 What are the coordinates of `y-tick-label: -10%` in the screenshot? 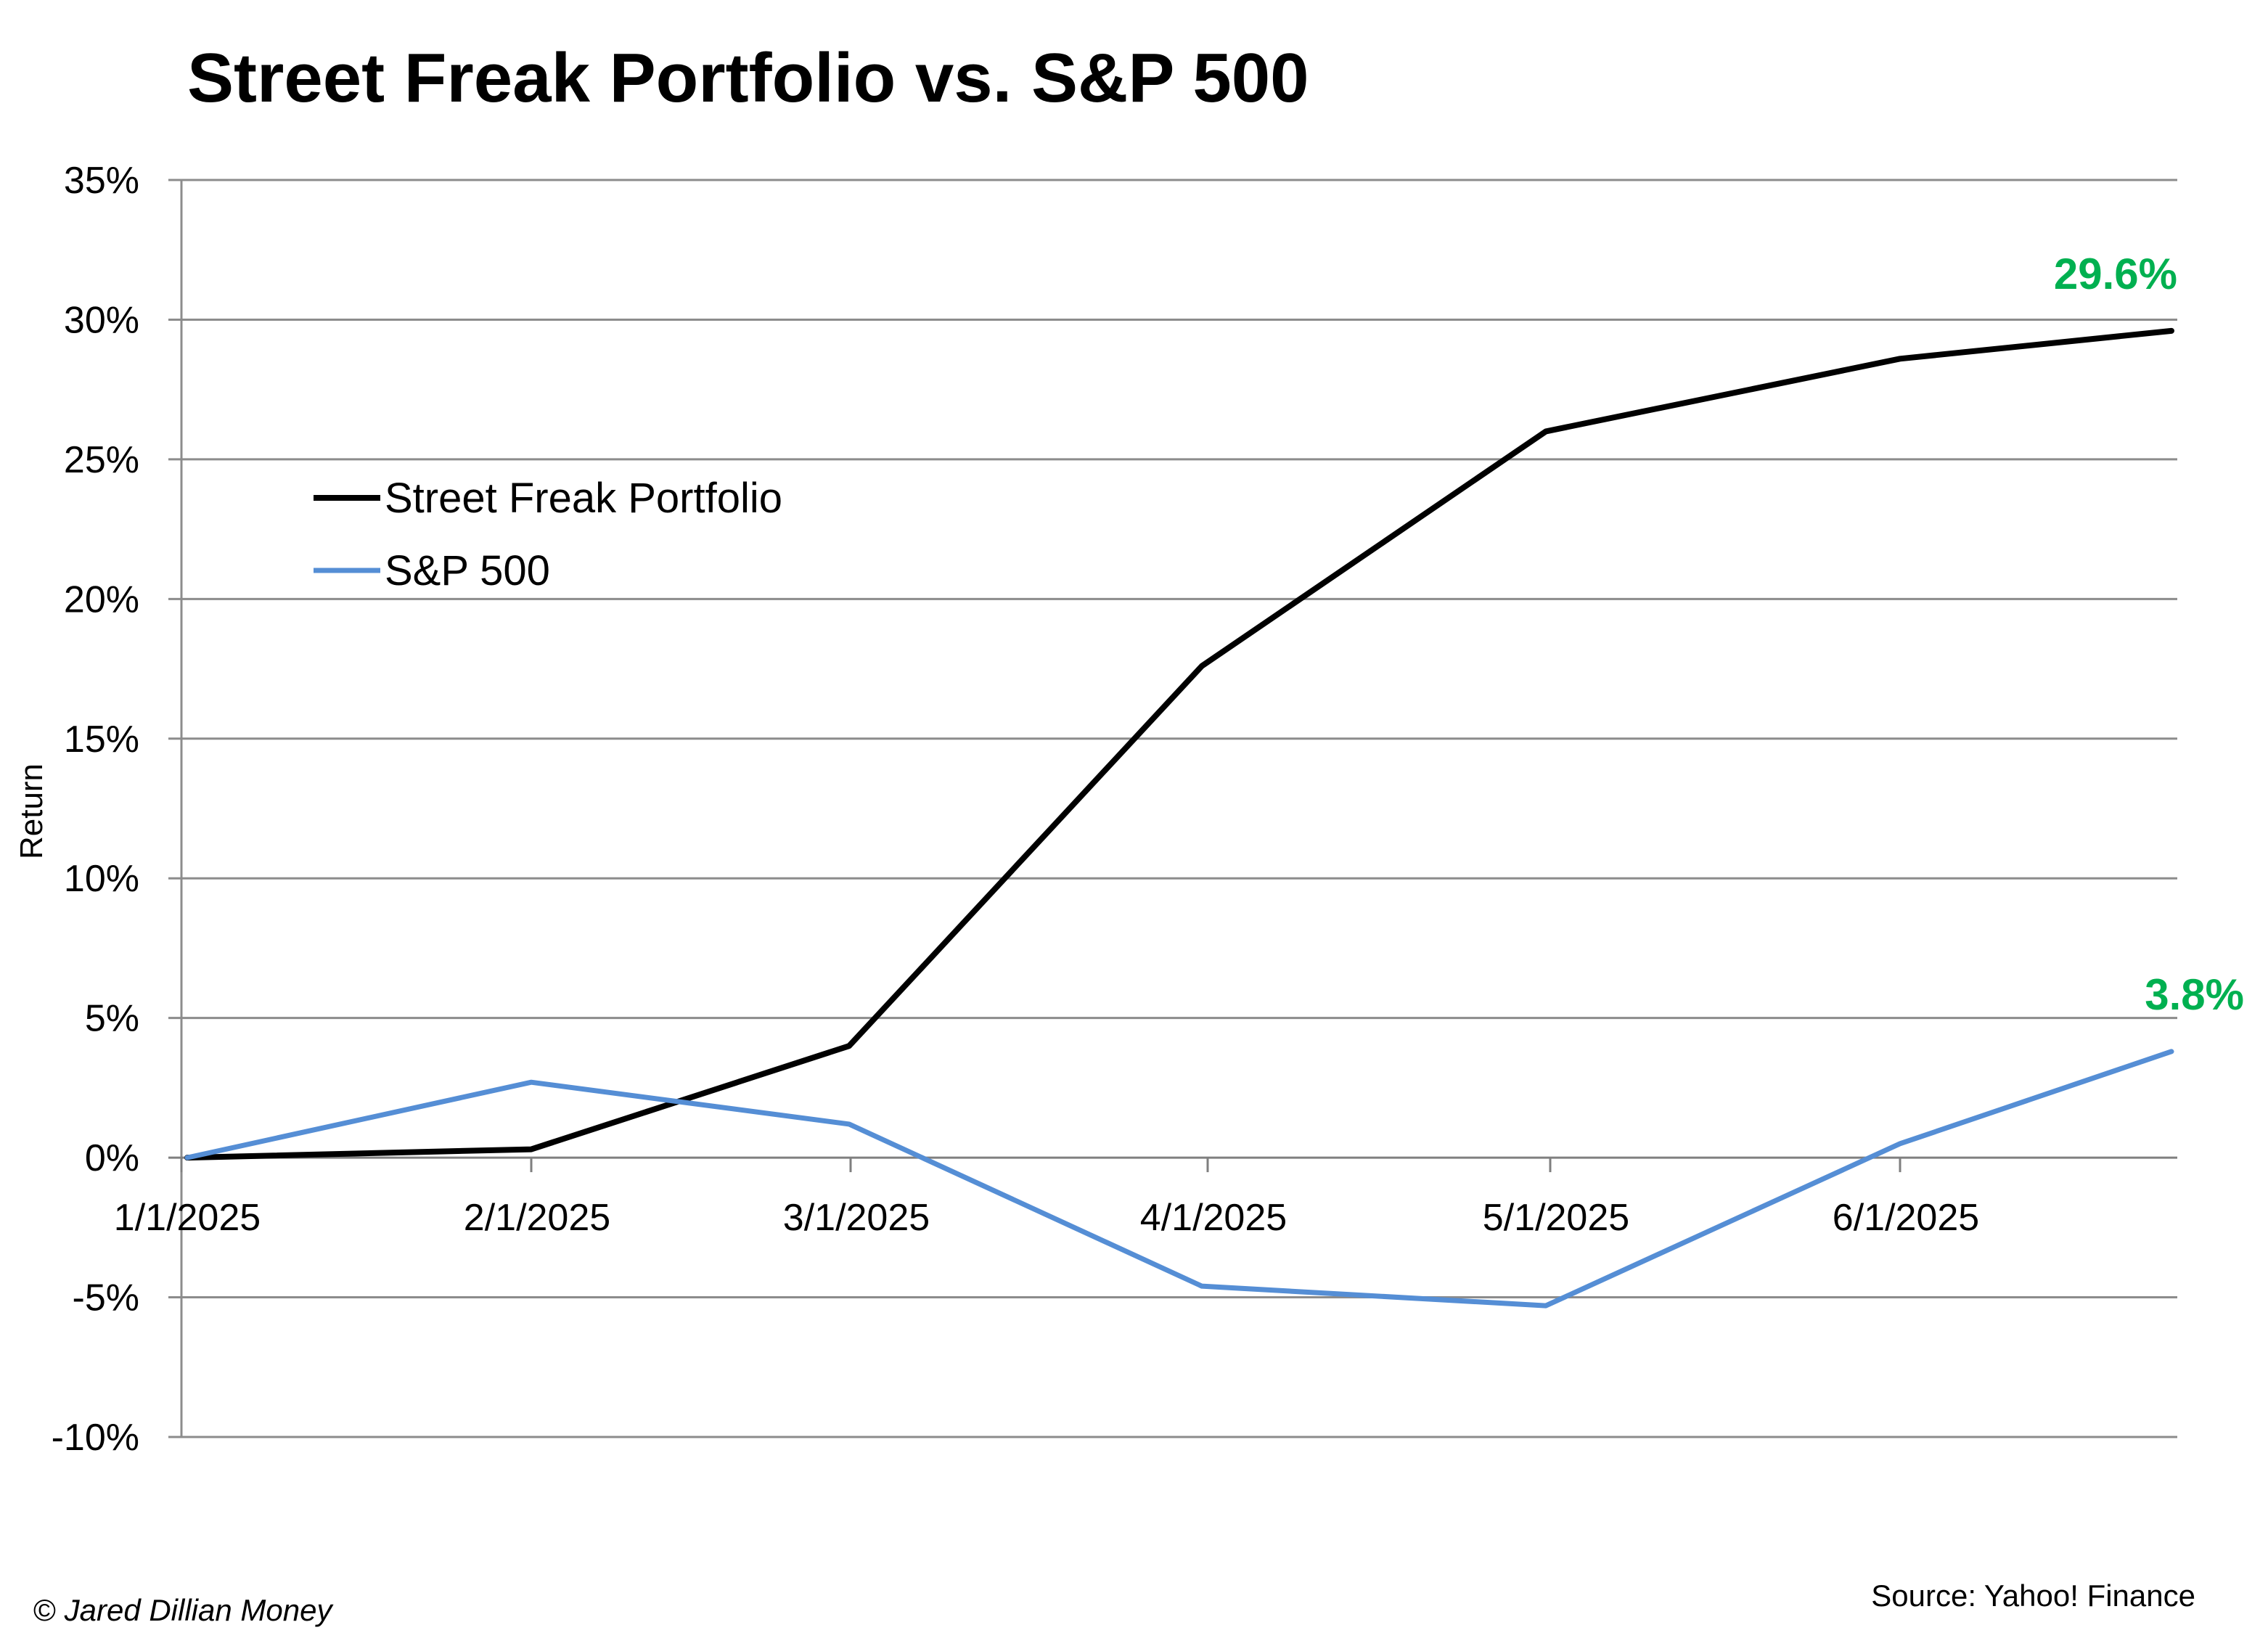 It's located at (95, 1438).